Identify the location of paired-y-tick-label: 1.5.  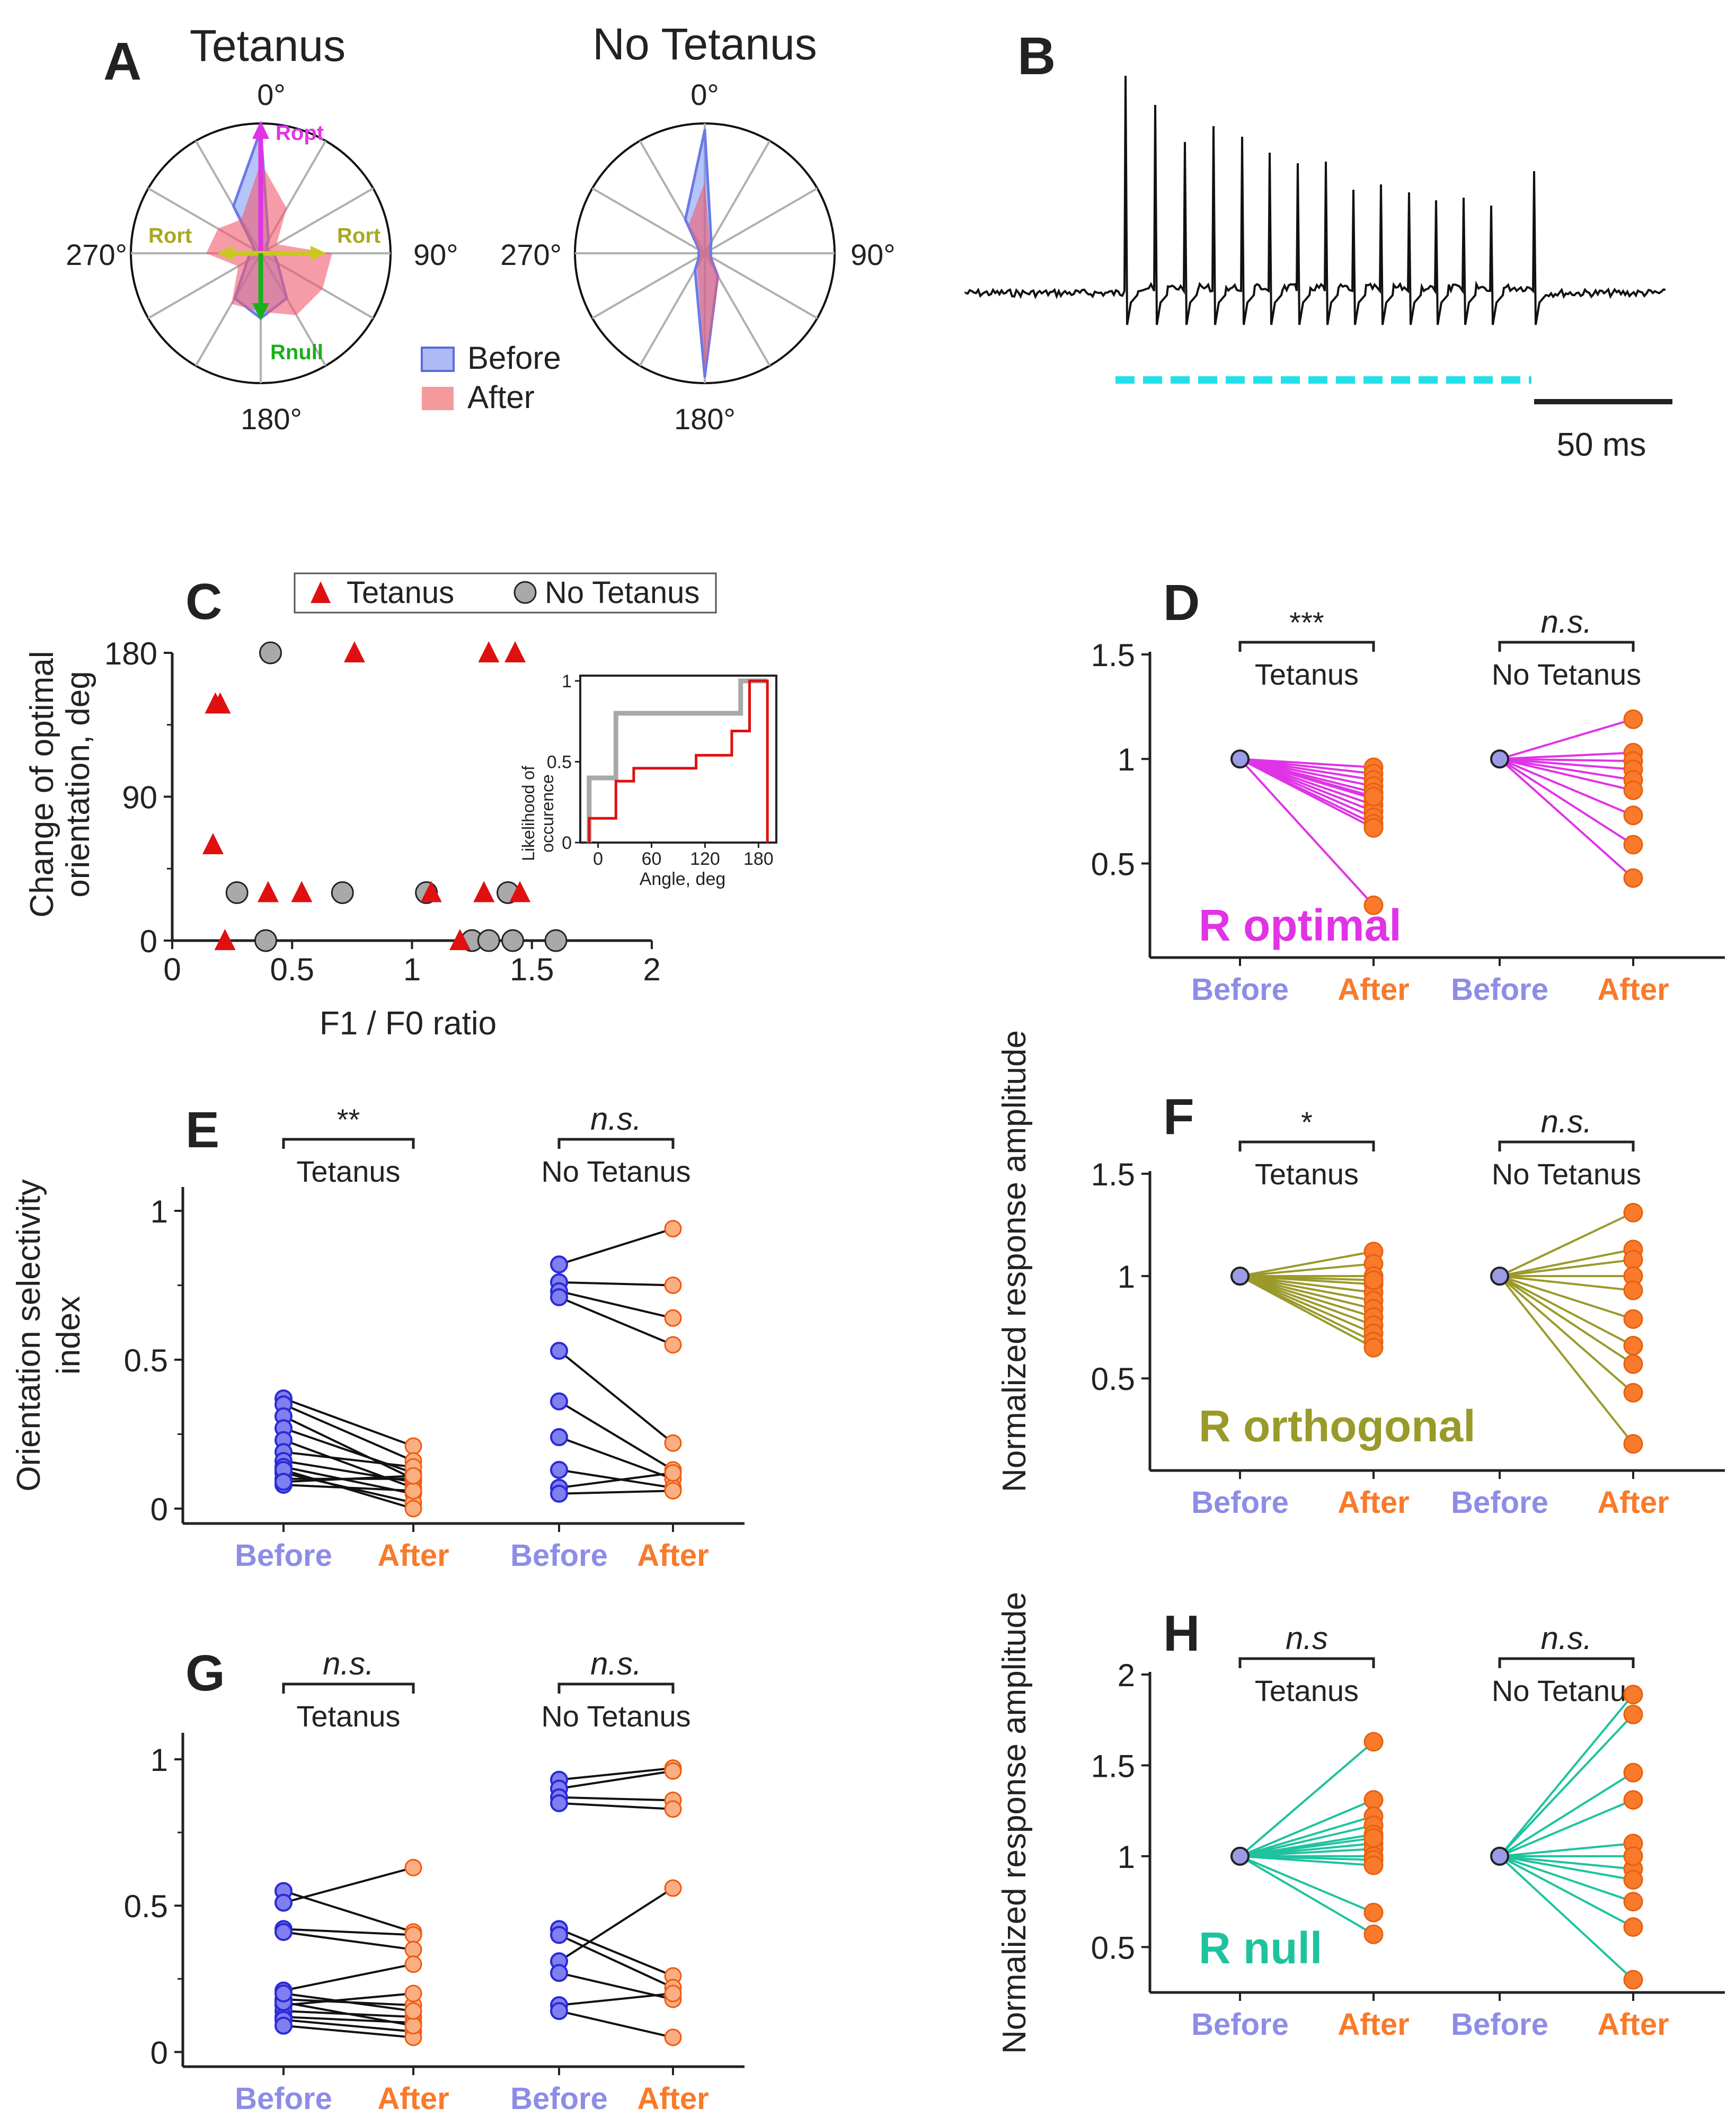
(1113, 1766).